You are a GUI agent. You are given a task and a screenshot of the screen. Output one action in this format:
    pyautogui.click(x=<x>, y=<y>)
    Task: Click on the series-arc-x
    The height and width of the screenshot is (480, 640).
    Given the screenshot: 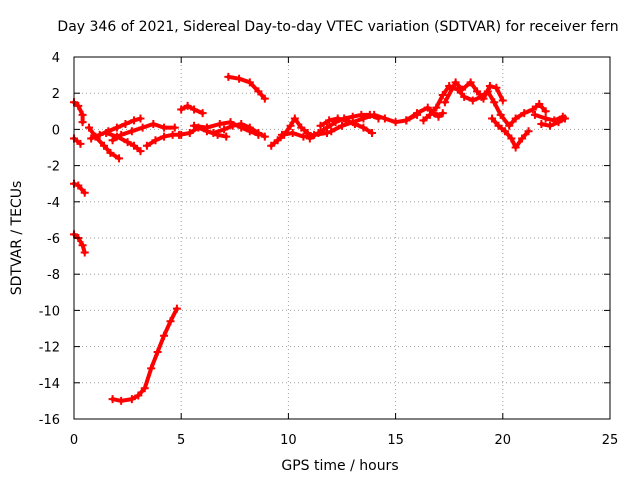 What is the action you would take?
    pyautogui.click(x=510, y=133)
    